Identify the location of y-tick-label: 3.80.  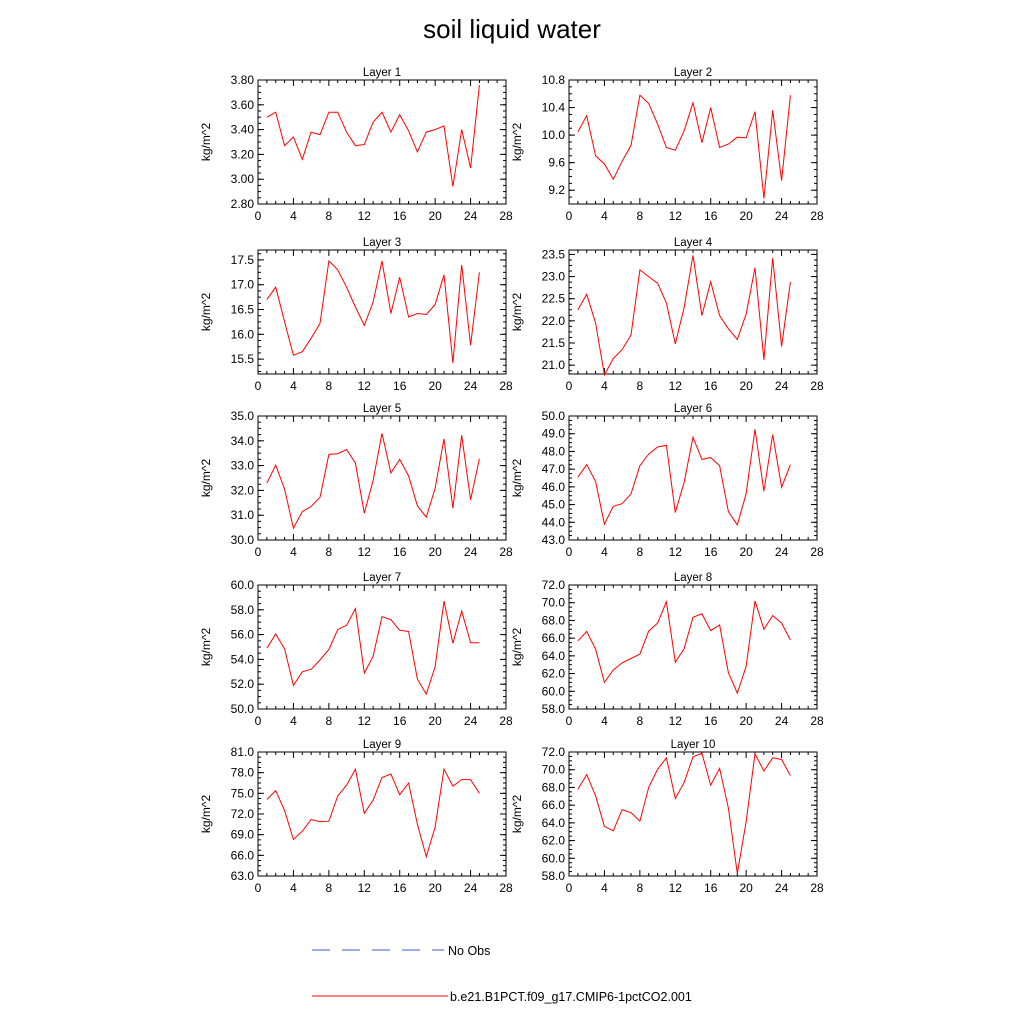
(243, 80).